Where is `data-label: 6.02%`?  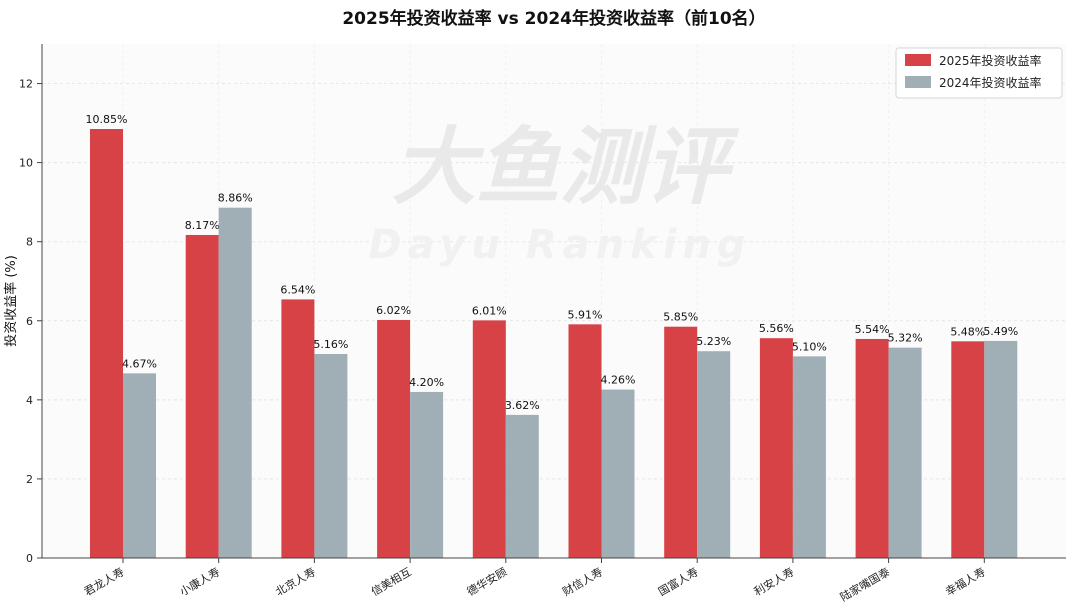
data-label: 6.02% is located at coordinates (393, 310).